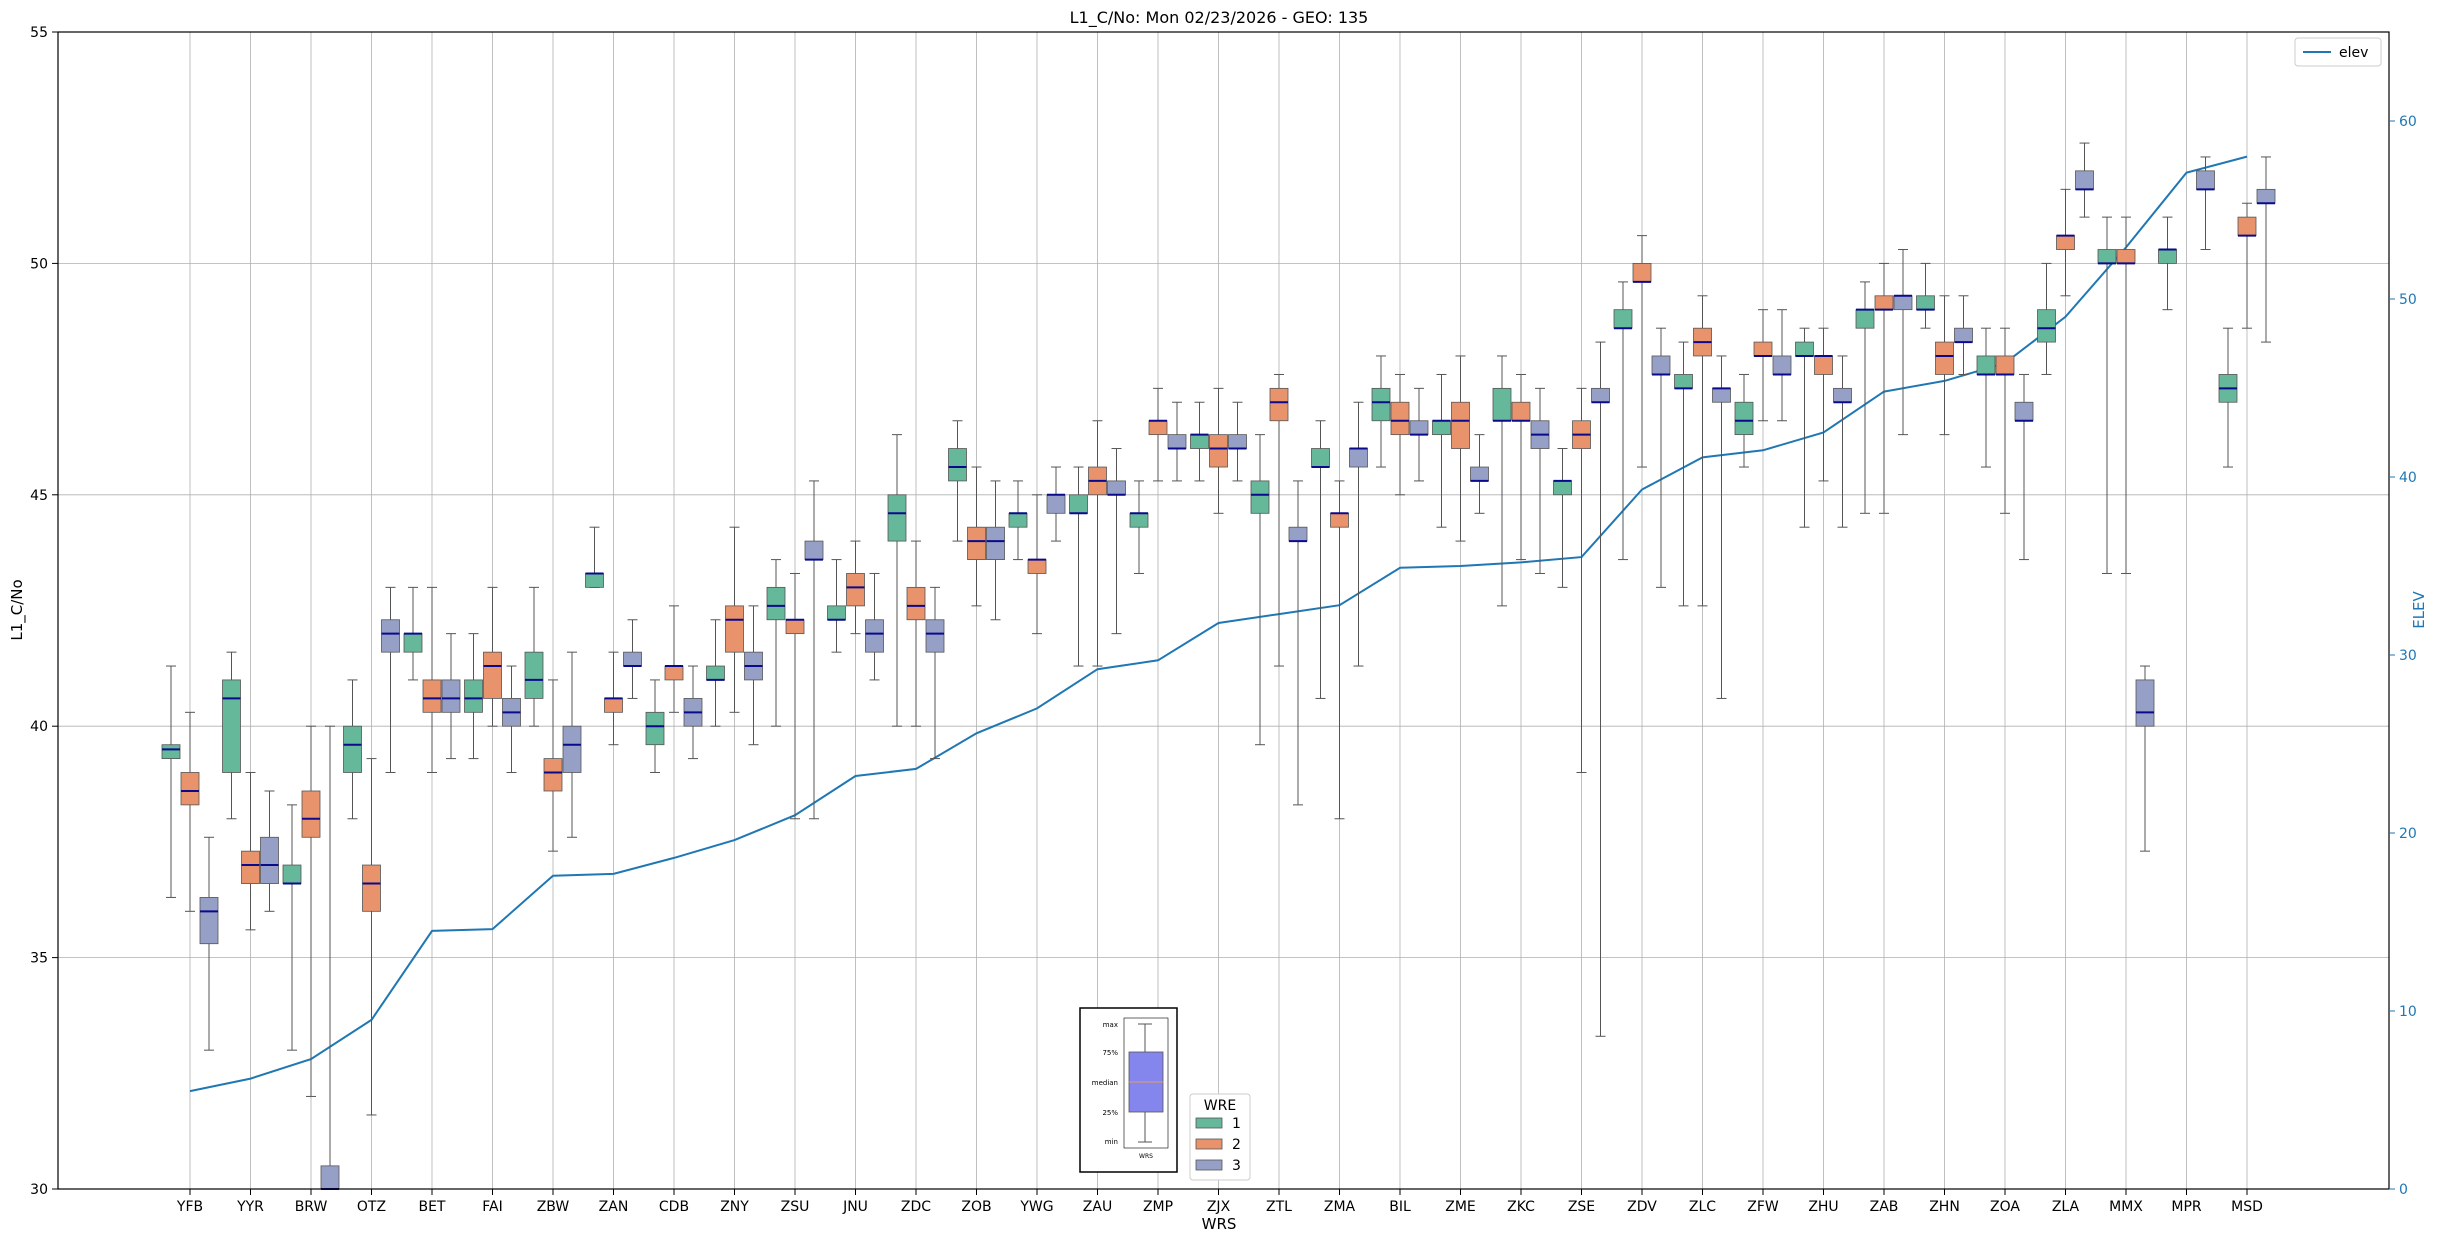  I want to click on box-wre1-zoa, so click(1986, 397).